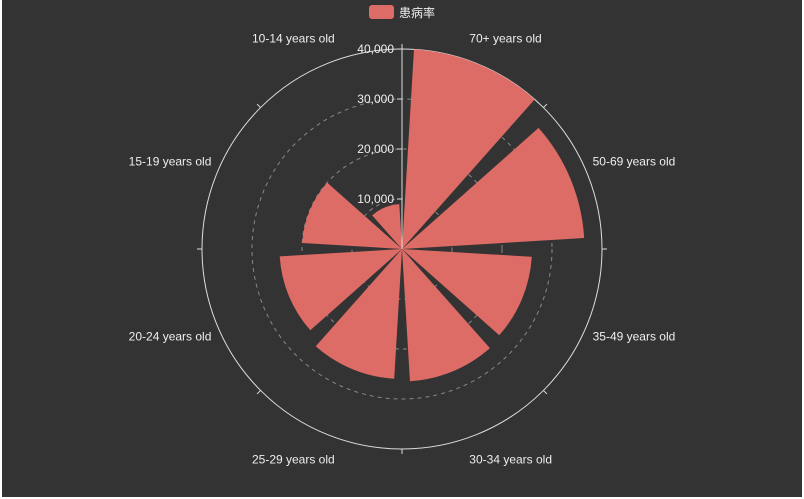  What do you see at coordinates (417, 12) in the screenshot?
I see `legend-label: 患病率` at bounding box center [417, 12].